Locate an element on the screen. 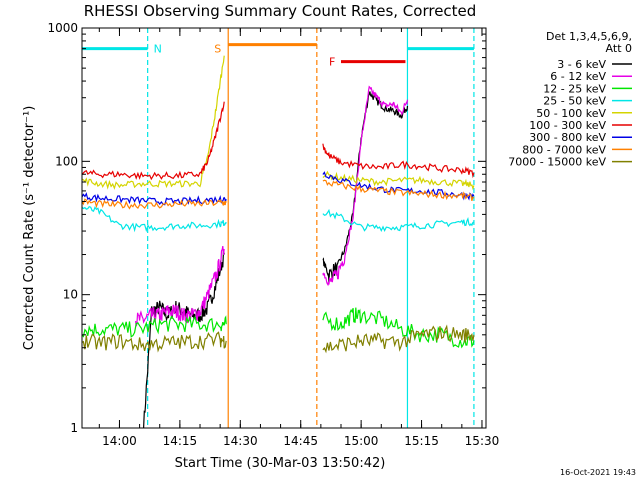 This screenshot has height=480, width=640. series-line-12-25kev-seg1 is located at coordinates (398, 328).